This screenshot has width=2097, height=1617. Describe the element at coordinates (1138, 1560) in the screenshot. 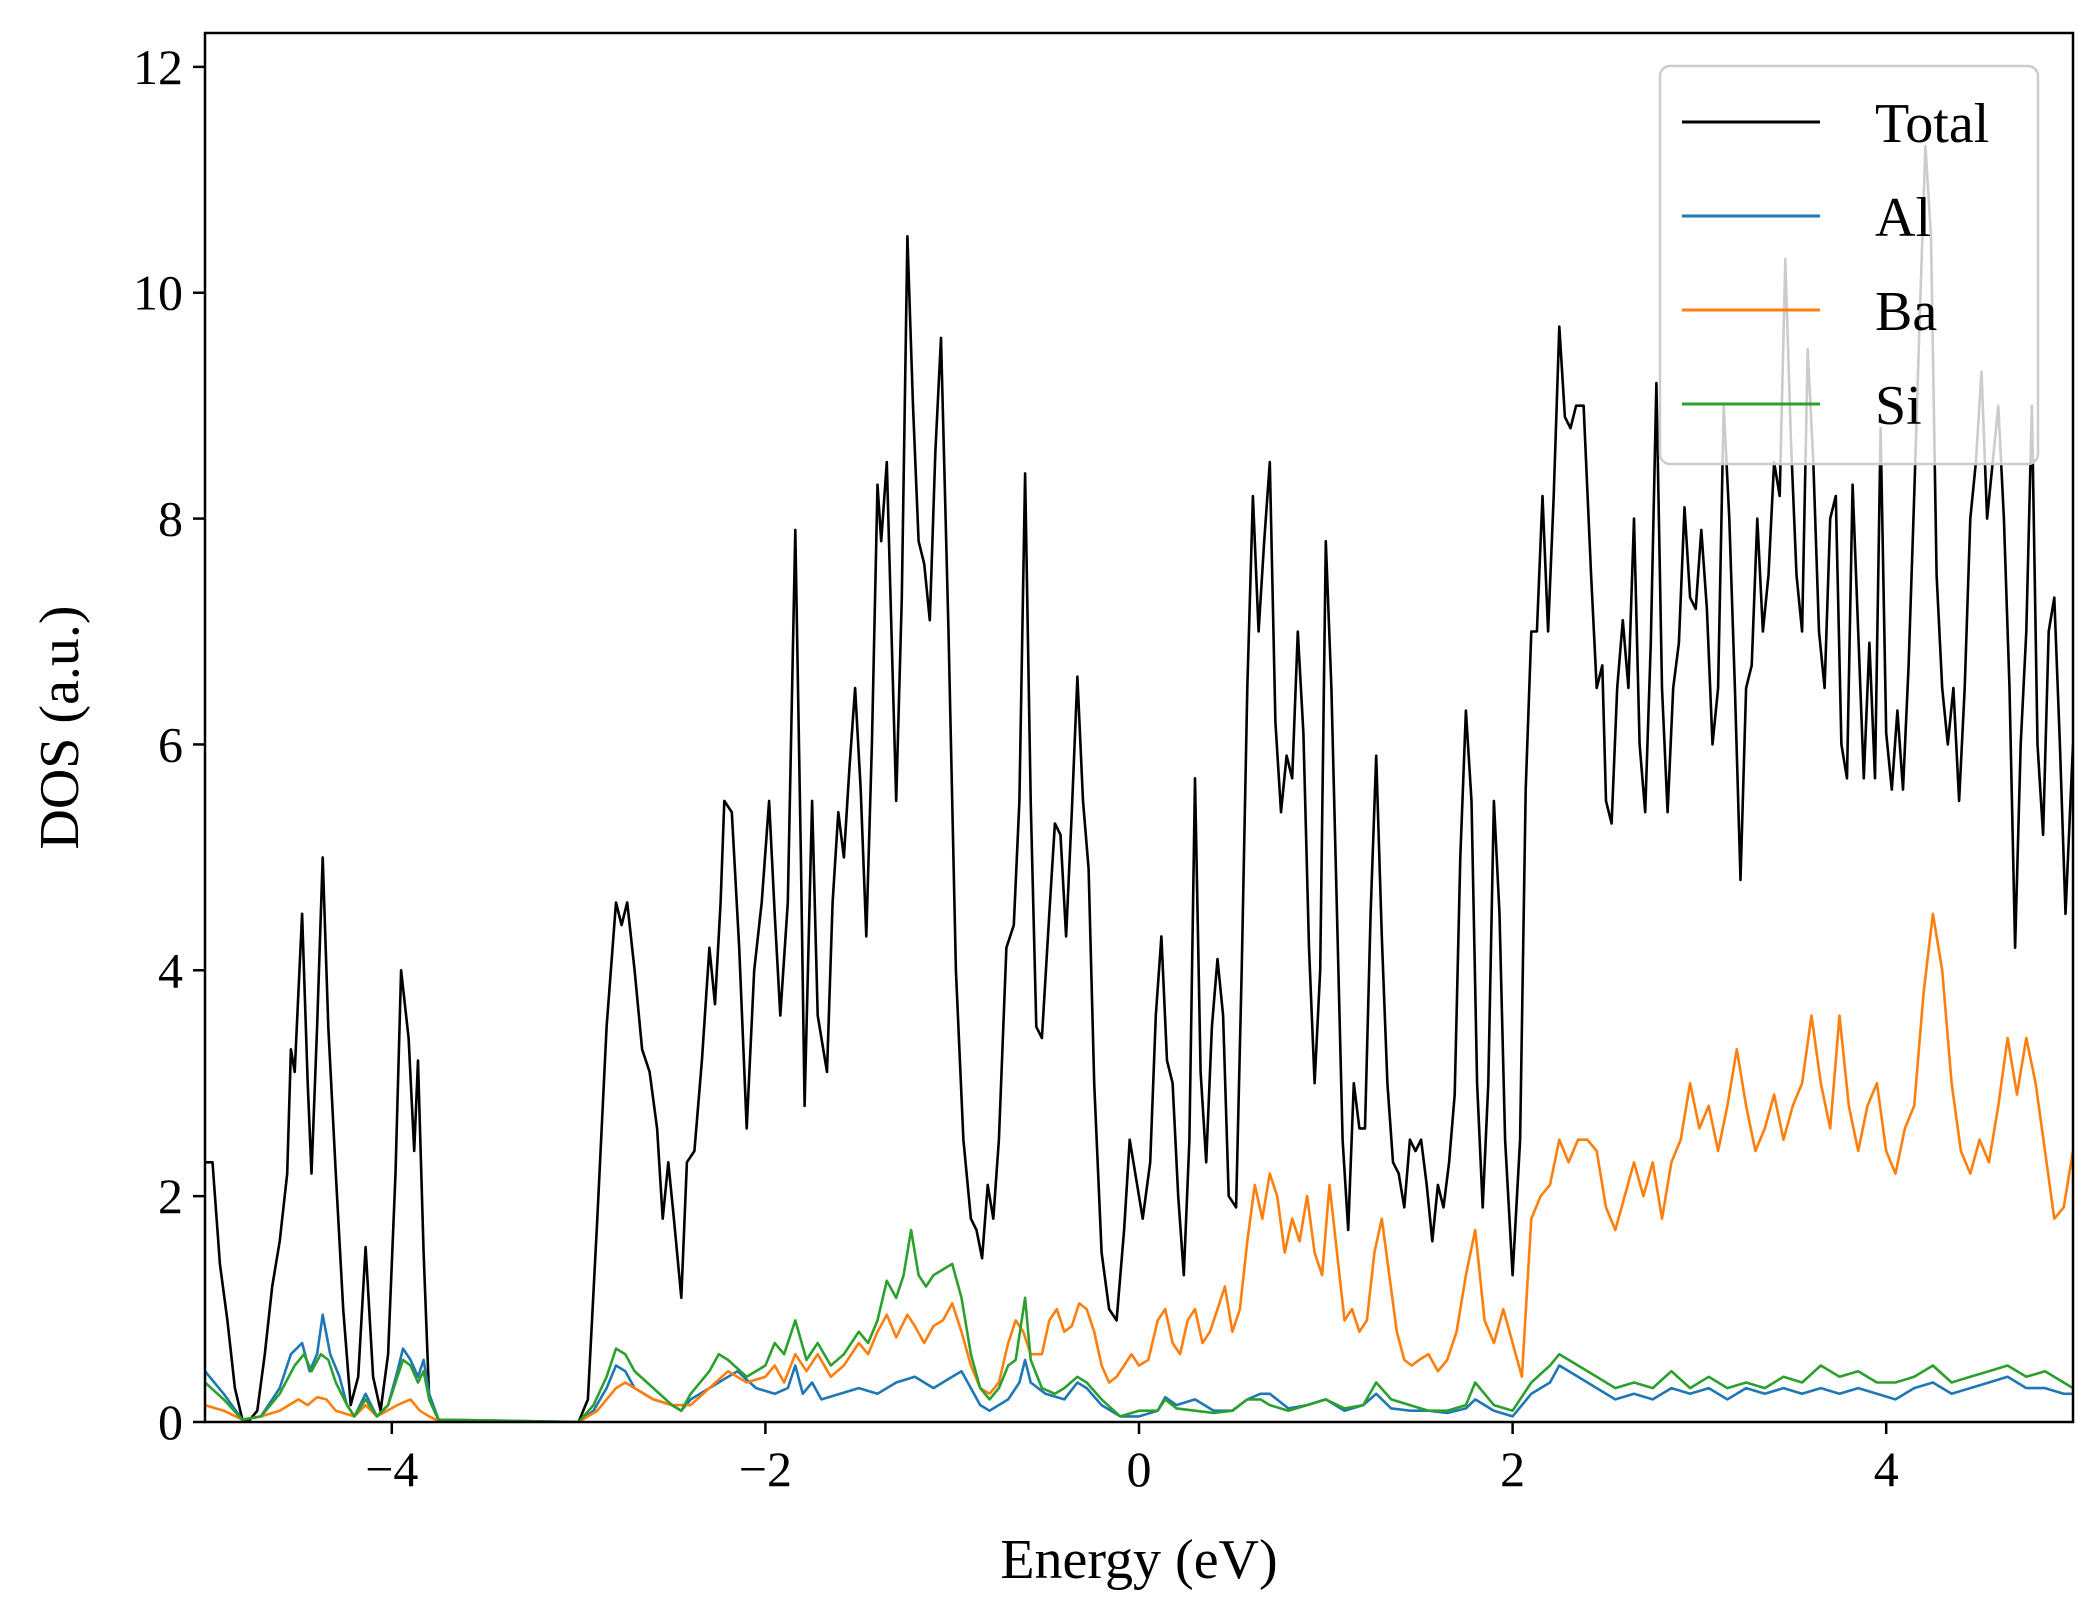

I see `x-axis-label: Energy (eV)` at that location.